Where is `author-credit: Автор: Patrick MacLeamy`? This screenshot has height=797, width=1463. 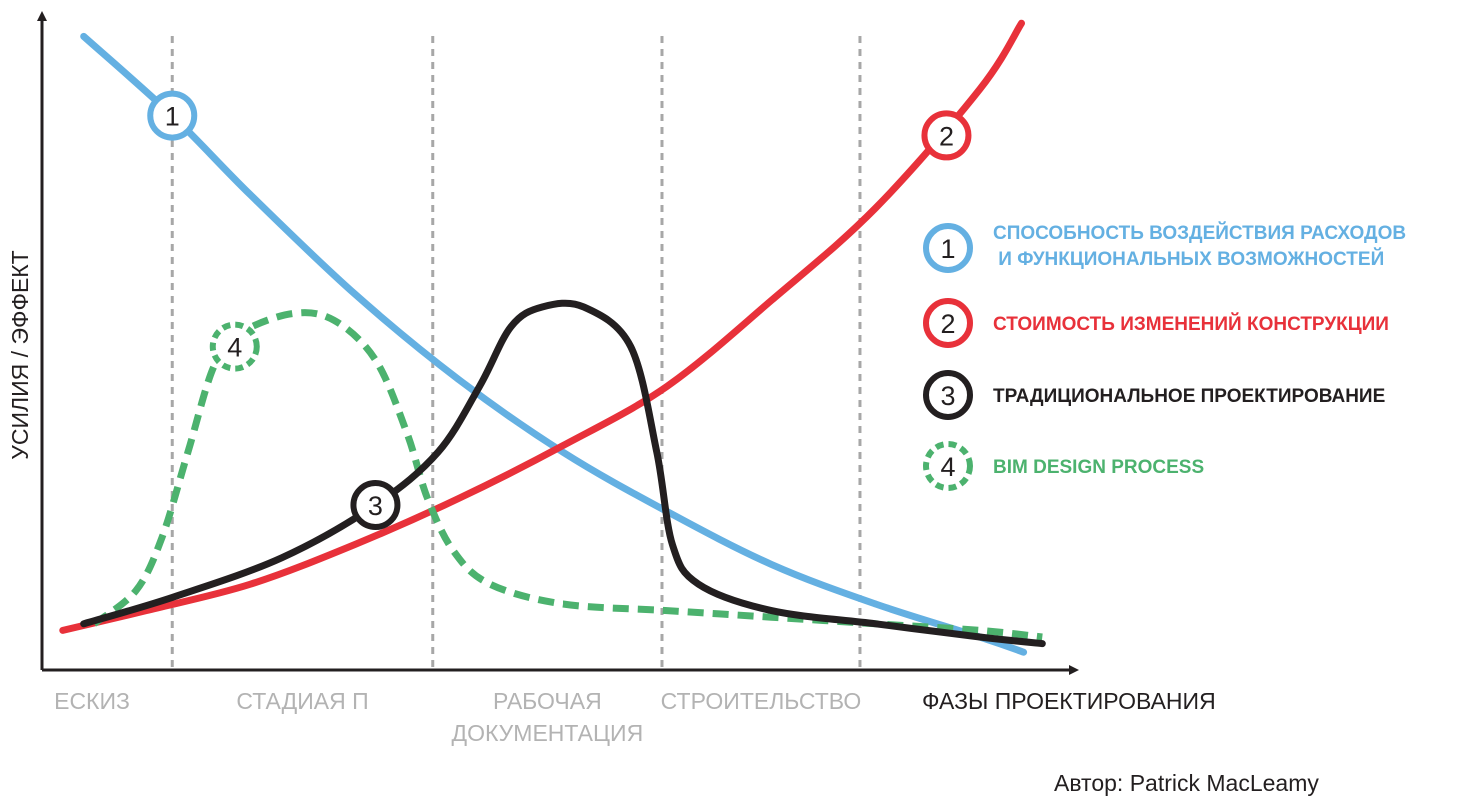
author-credit: Автор: Patrick MacLeamy is located at coordinates (1186, 783).